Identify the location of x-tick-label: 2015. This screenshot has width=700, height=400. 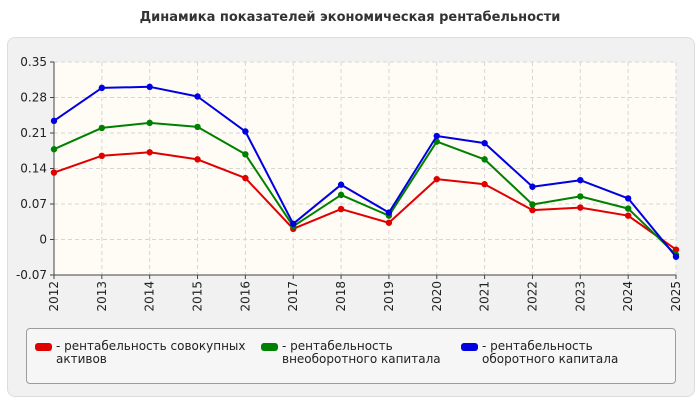
(198, 296).